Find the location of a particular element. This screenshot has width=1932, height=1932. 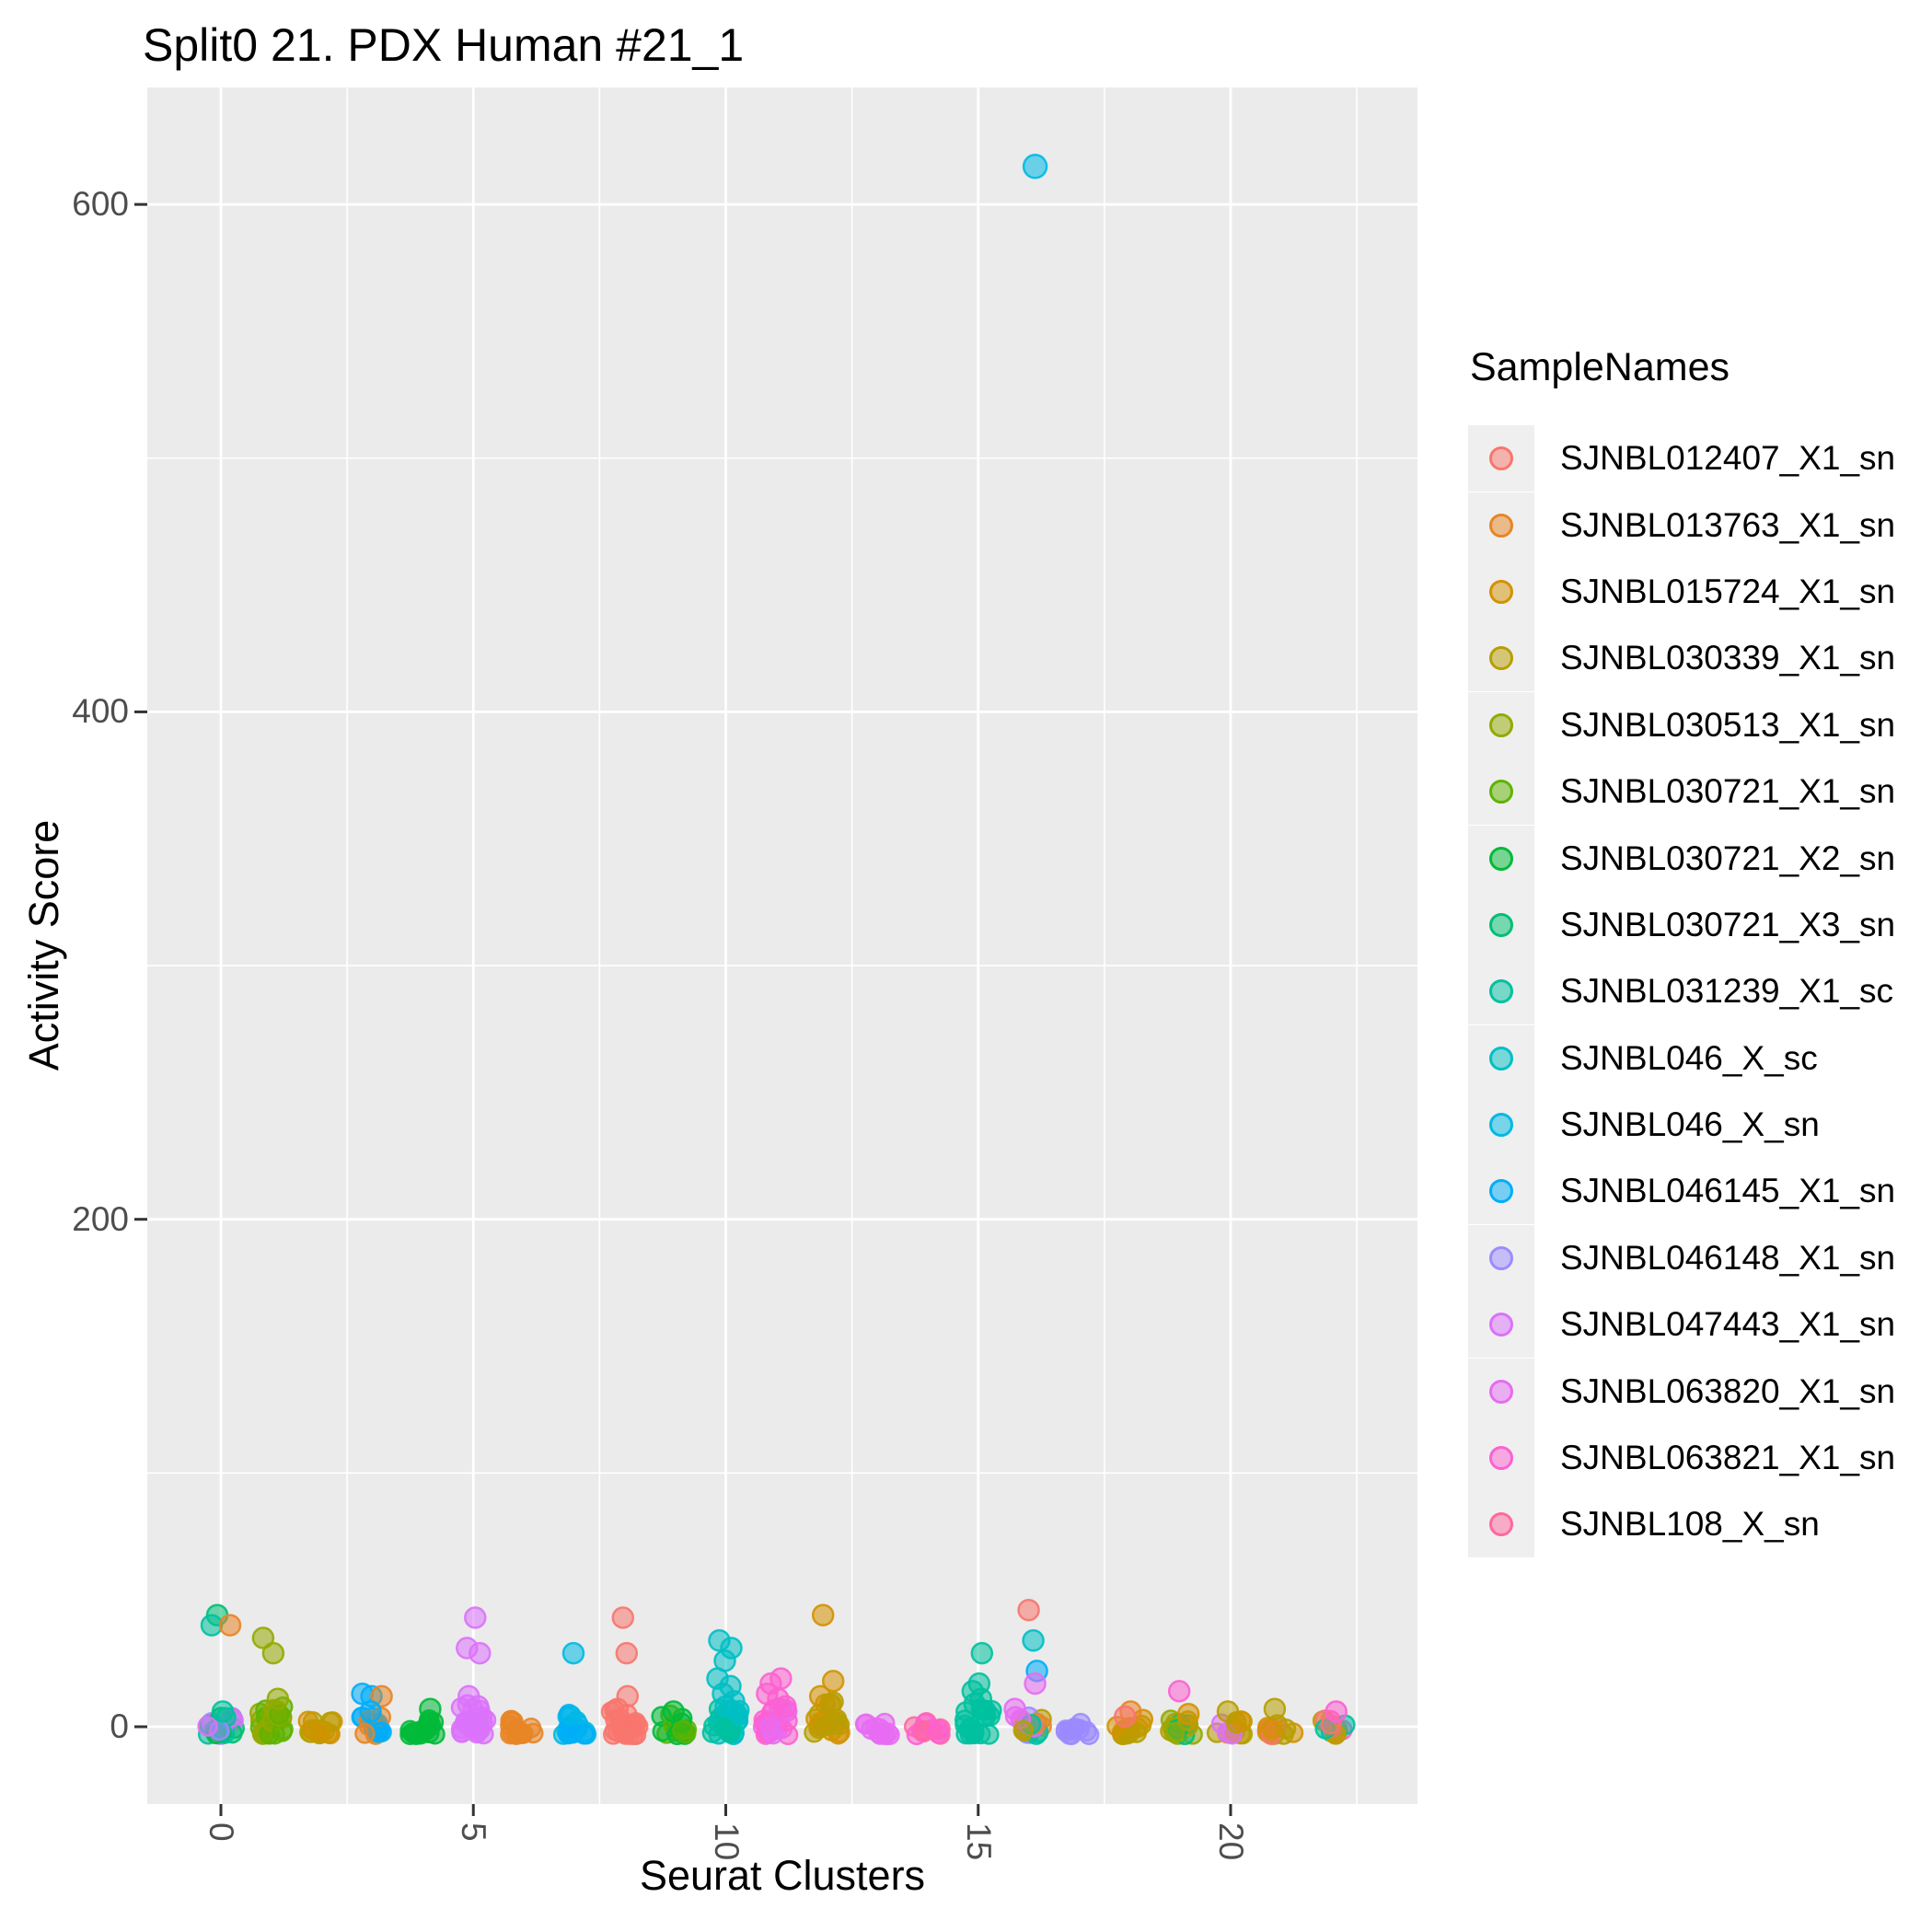

plot-title: Split0 21. PDX Human #21_1 is located at coordinates (444, 45).